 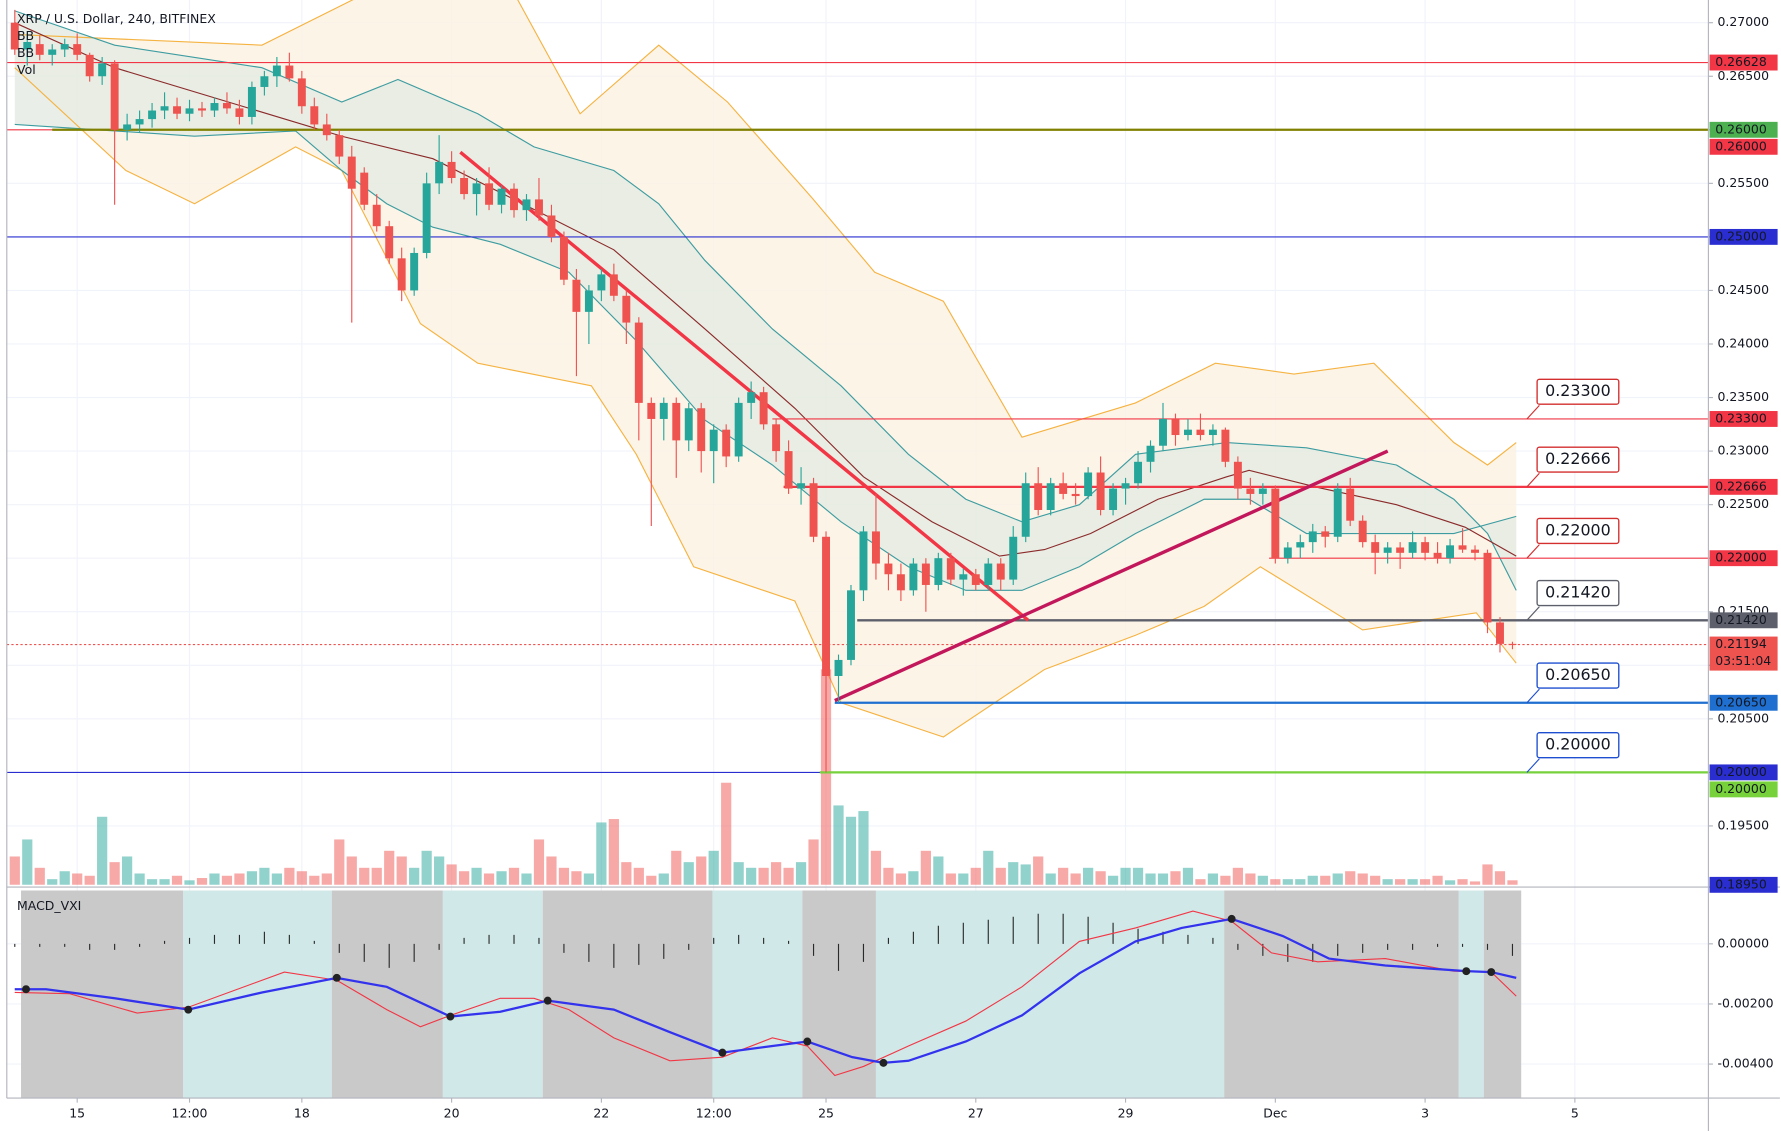 What do you see at coordinates (976, 1112) in the screenshot?
I see `x-tick-label: 27` at bounding box center [976, 1112].